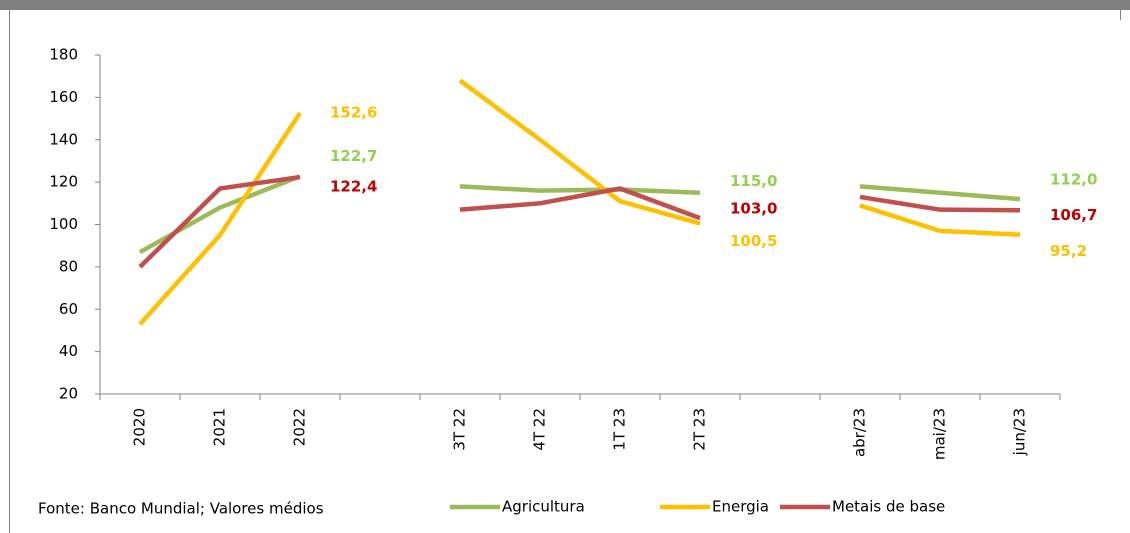  I want to click on value-label: 103,0, so click(753, 209).